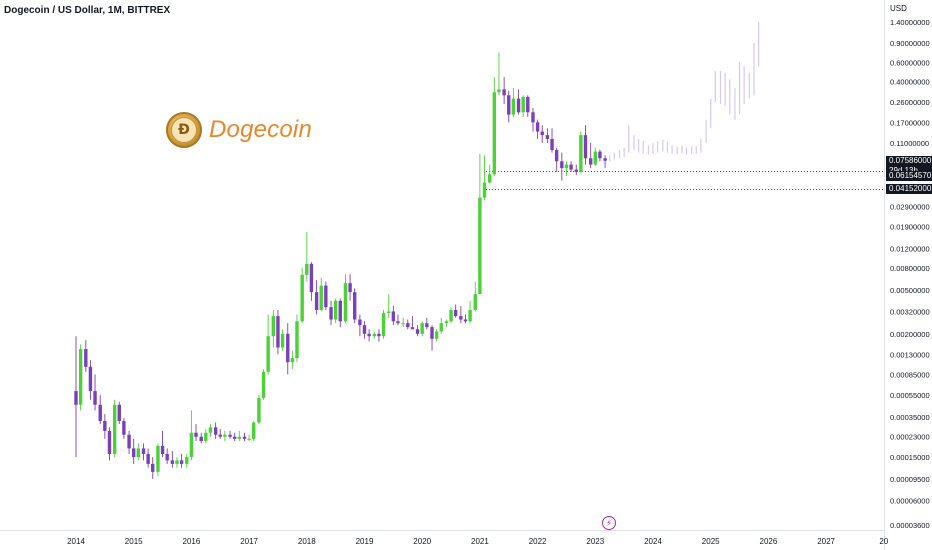  Describe the element at coordinates (883, 541) in the screenshot. I see `x-tick-label: 20` at that location.